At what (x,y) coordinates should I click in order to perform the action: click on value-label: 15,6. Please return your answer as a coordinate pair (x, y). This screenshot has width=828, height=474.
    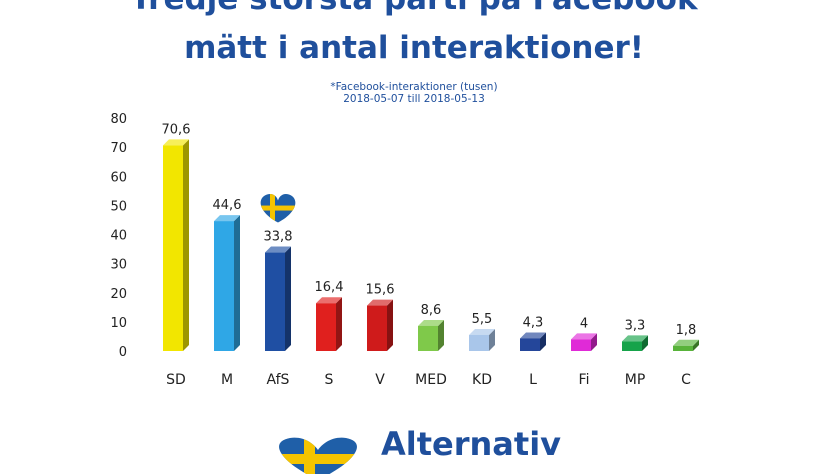
    Looking at the image, I should click on (380, 290).